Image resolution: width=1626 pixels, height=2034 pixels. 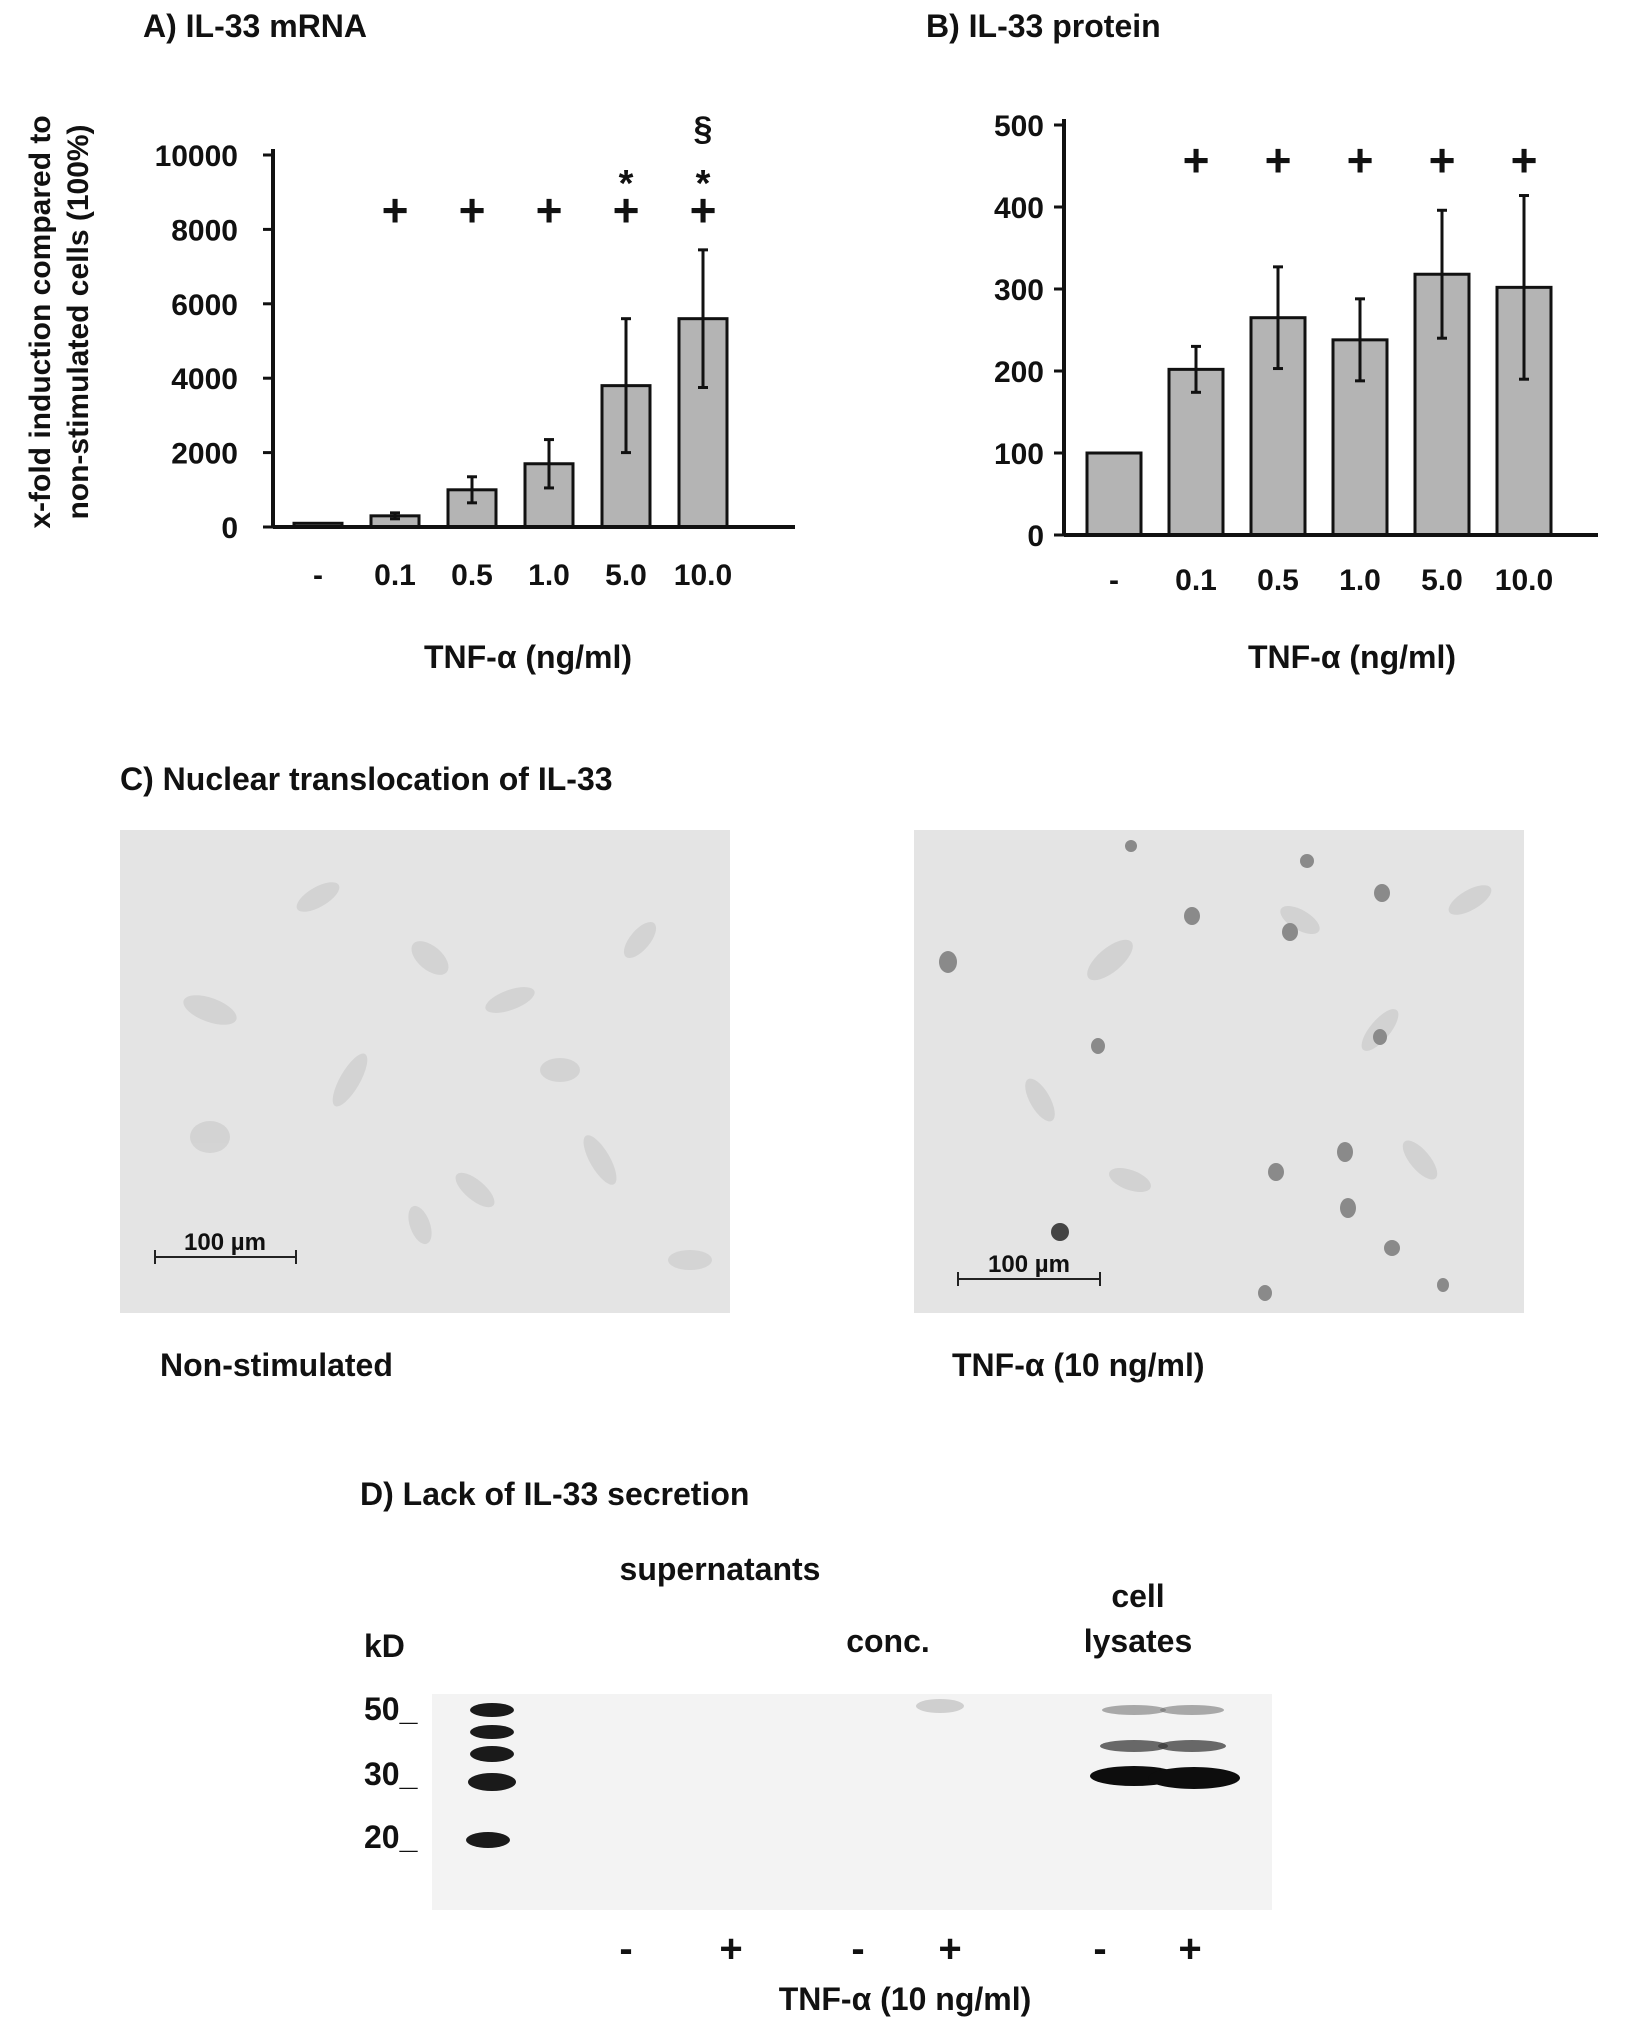 I want to click on panel-d-title: D) Lack of IL-33 secretion, so click(x=554, y=1494).